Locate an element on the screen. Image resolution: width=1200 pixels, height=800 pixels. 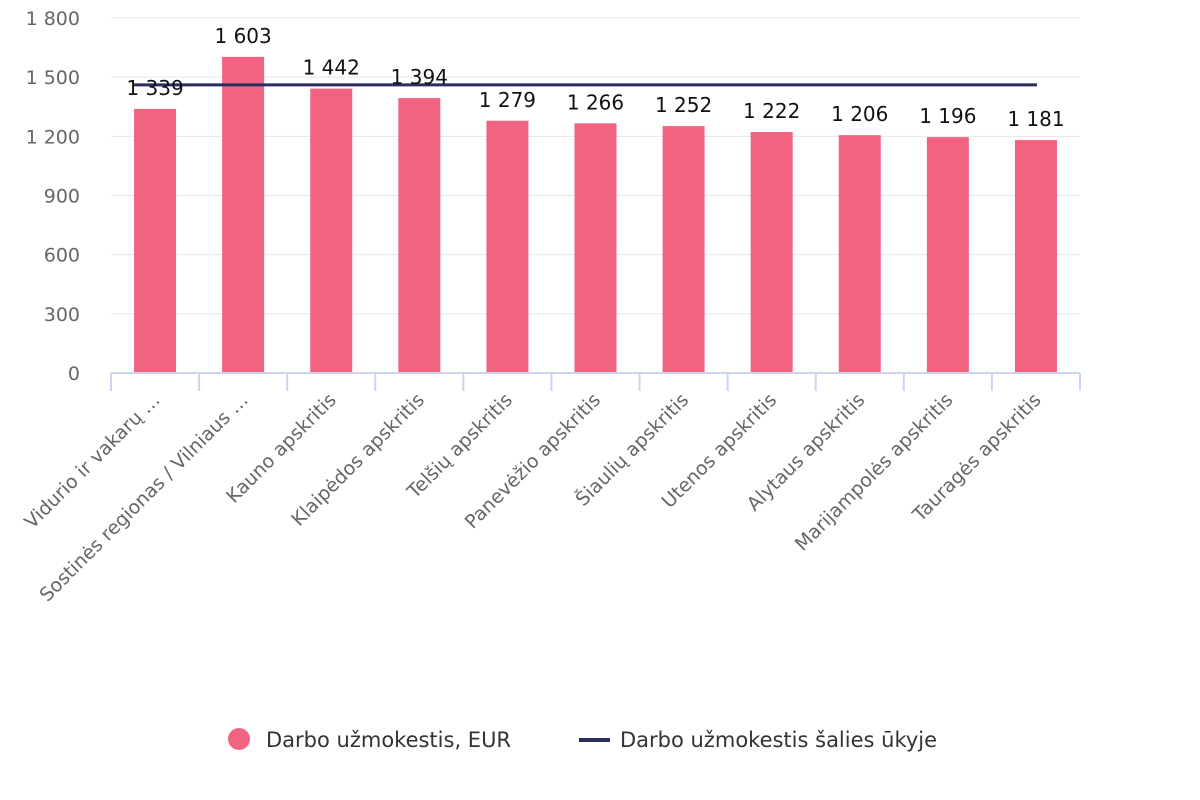
x-tick-label: Marijampolės apskritis is located at coordinates (874, 472).